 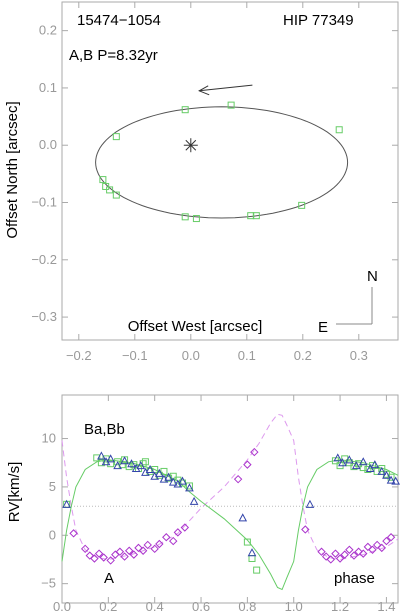 I want to click on compass-east-label: E, so click(x=323, y=327).